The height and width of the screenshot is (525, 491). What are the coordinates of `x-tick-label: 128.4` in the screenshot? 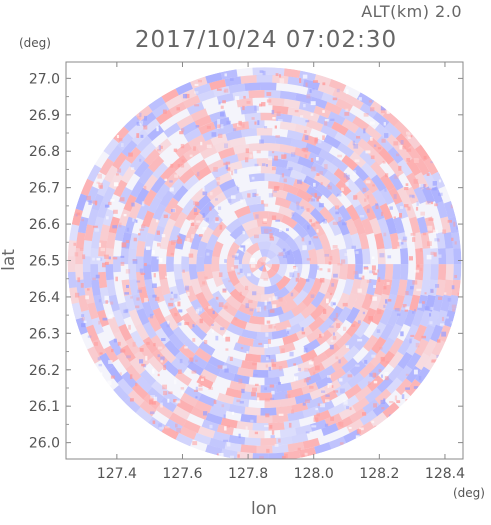 It's located at (445, 474).